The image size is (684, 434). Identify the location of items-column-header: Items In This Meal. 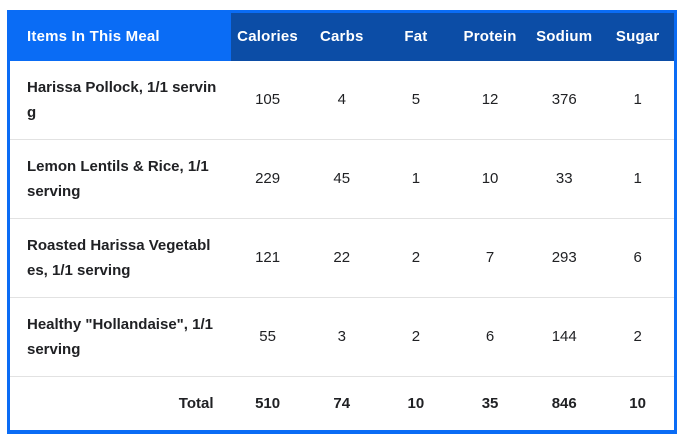
(119, 36).